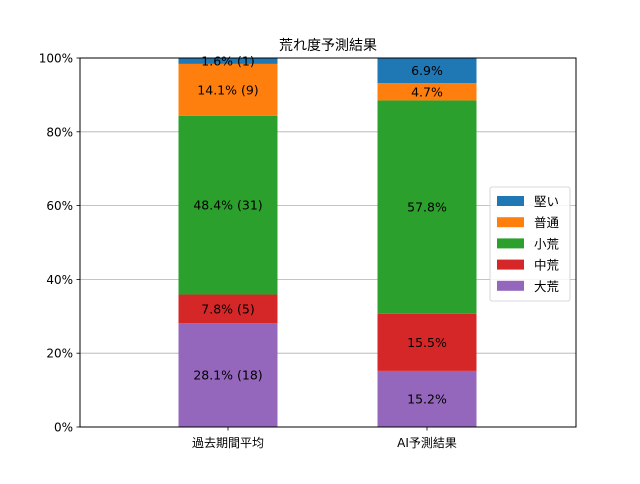 The width and height of the screenshot is (640, 484). Describe the element at coordinates (59, 206) in the screenshot. I see `y-tick-label: 60%` at that location.